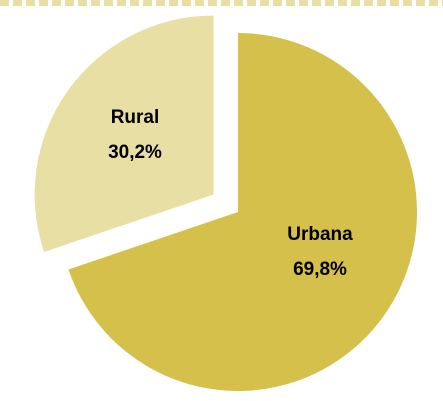  Describe the element at coordinates (135, 117) in the screenshot. I see `slice-name-label-rural: Rural` at that location.